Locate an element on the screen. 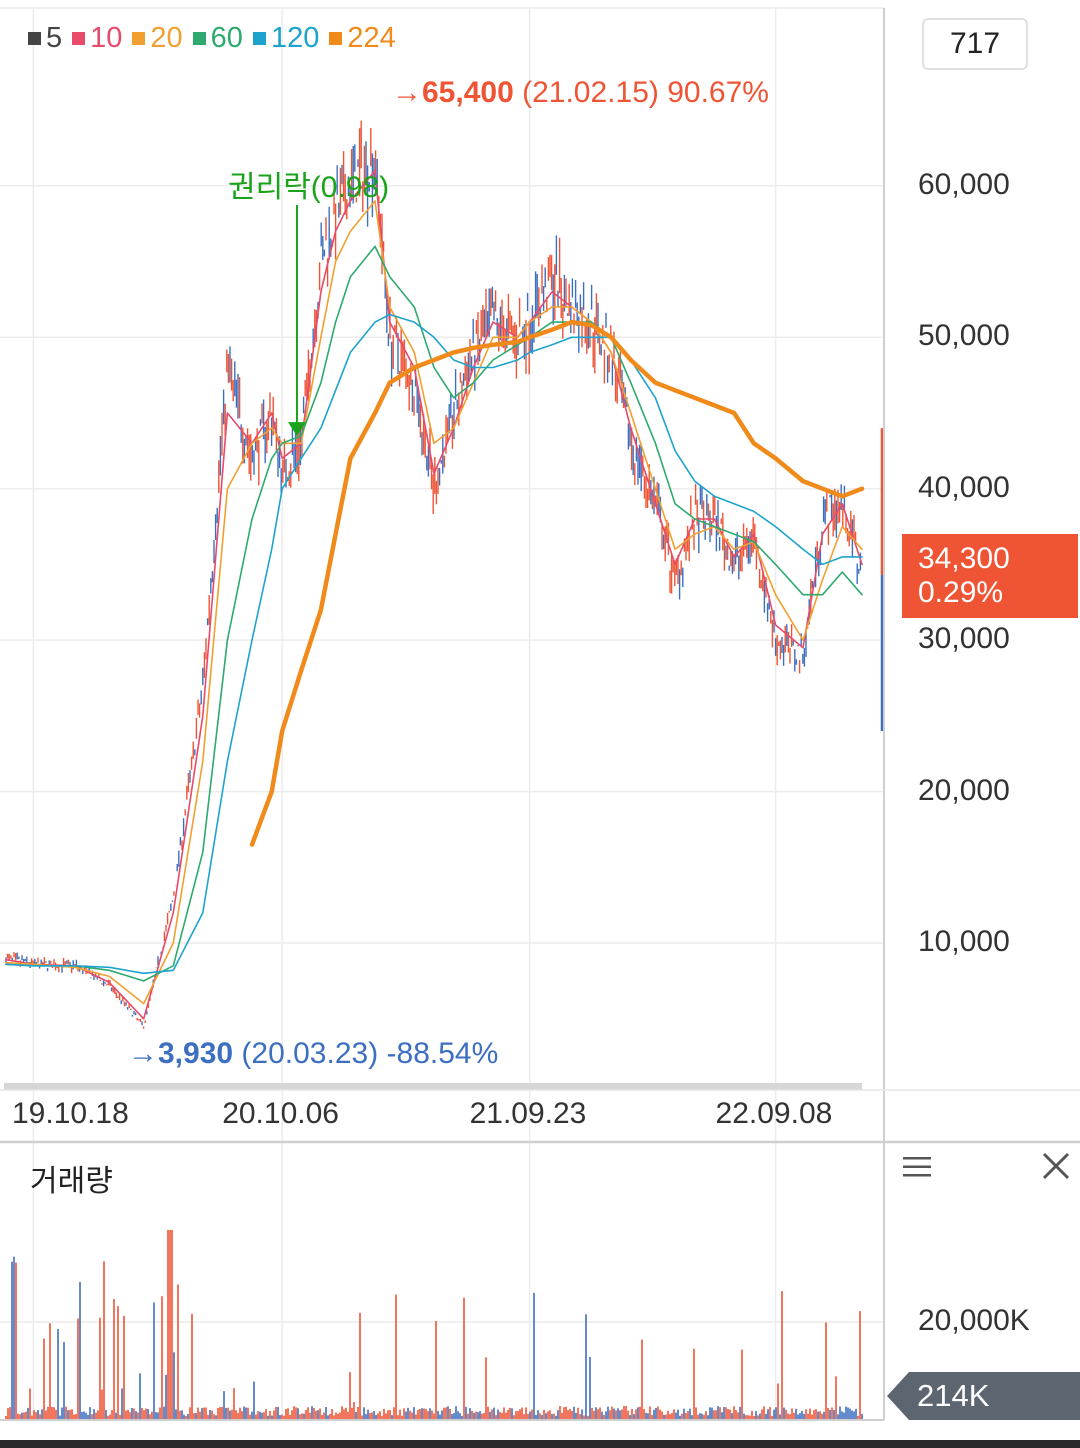 This screenshot has height=1448, width=1080. current-change: 0.29% is located at coordinates (961, 592).